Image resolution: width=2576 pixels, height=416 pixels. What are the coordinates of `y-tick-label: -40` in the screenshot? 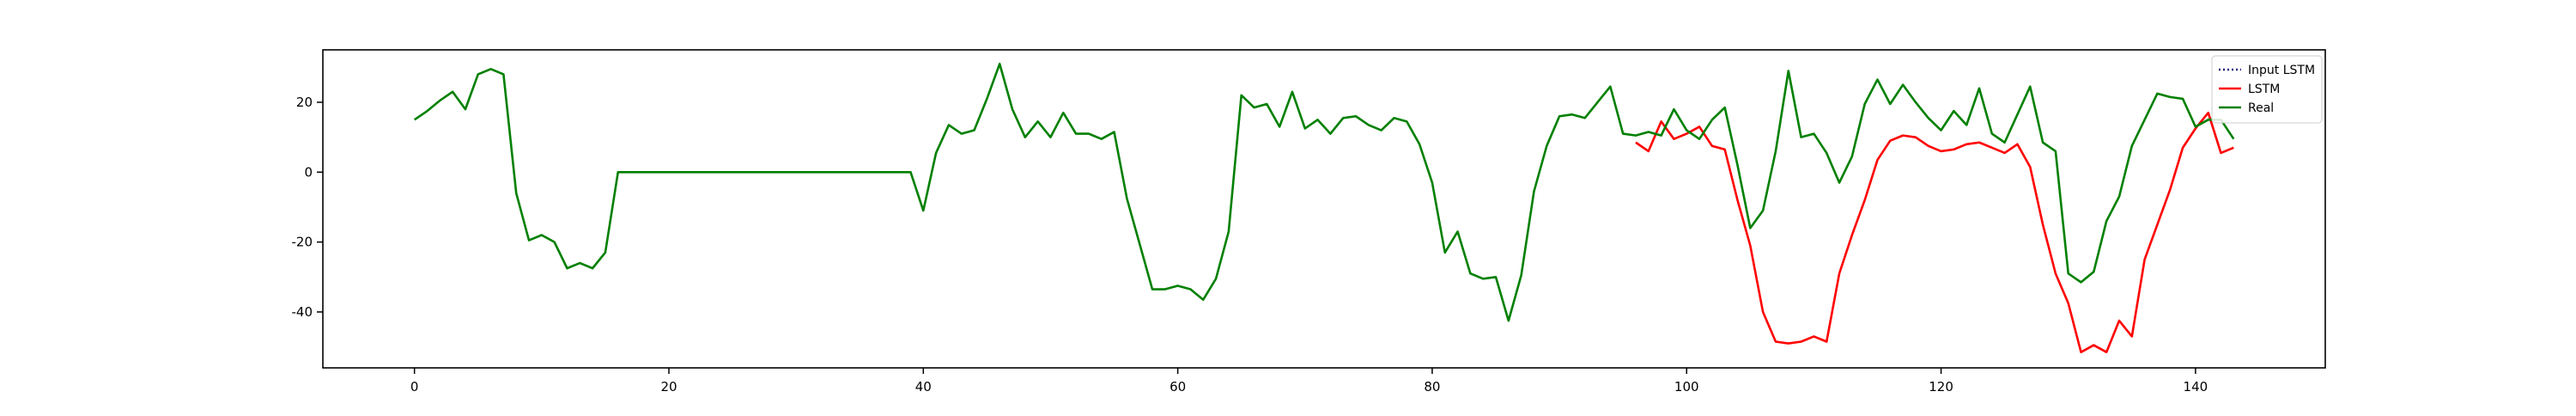 It's located at (302, 312).